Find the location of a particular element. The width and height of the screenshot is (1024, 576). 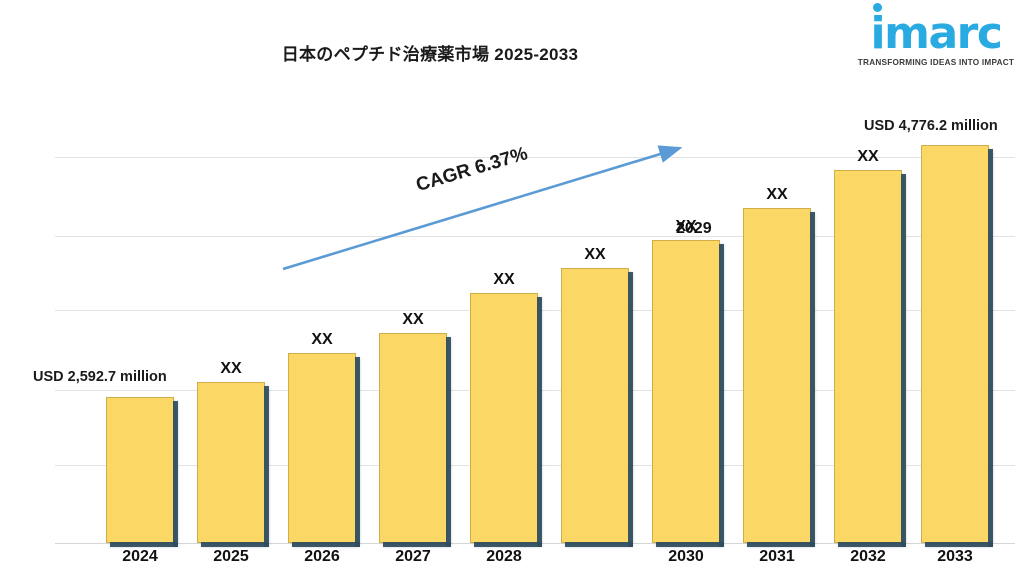

bar-label-2027: XX is located at coordinates (413, 319).